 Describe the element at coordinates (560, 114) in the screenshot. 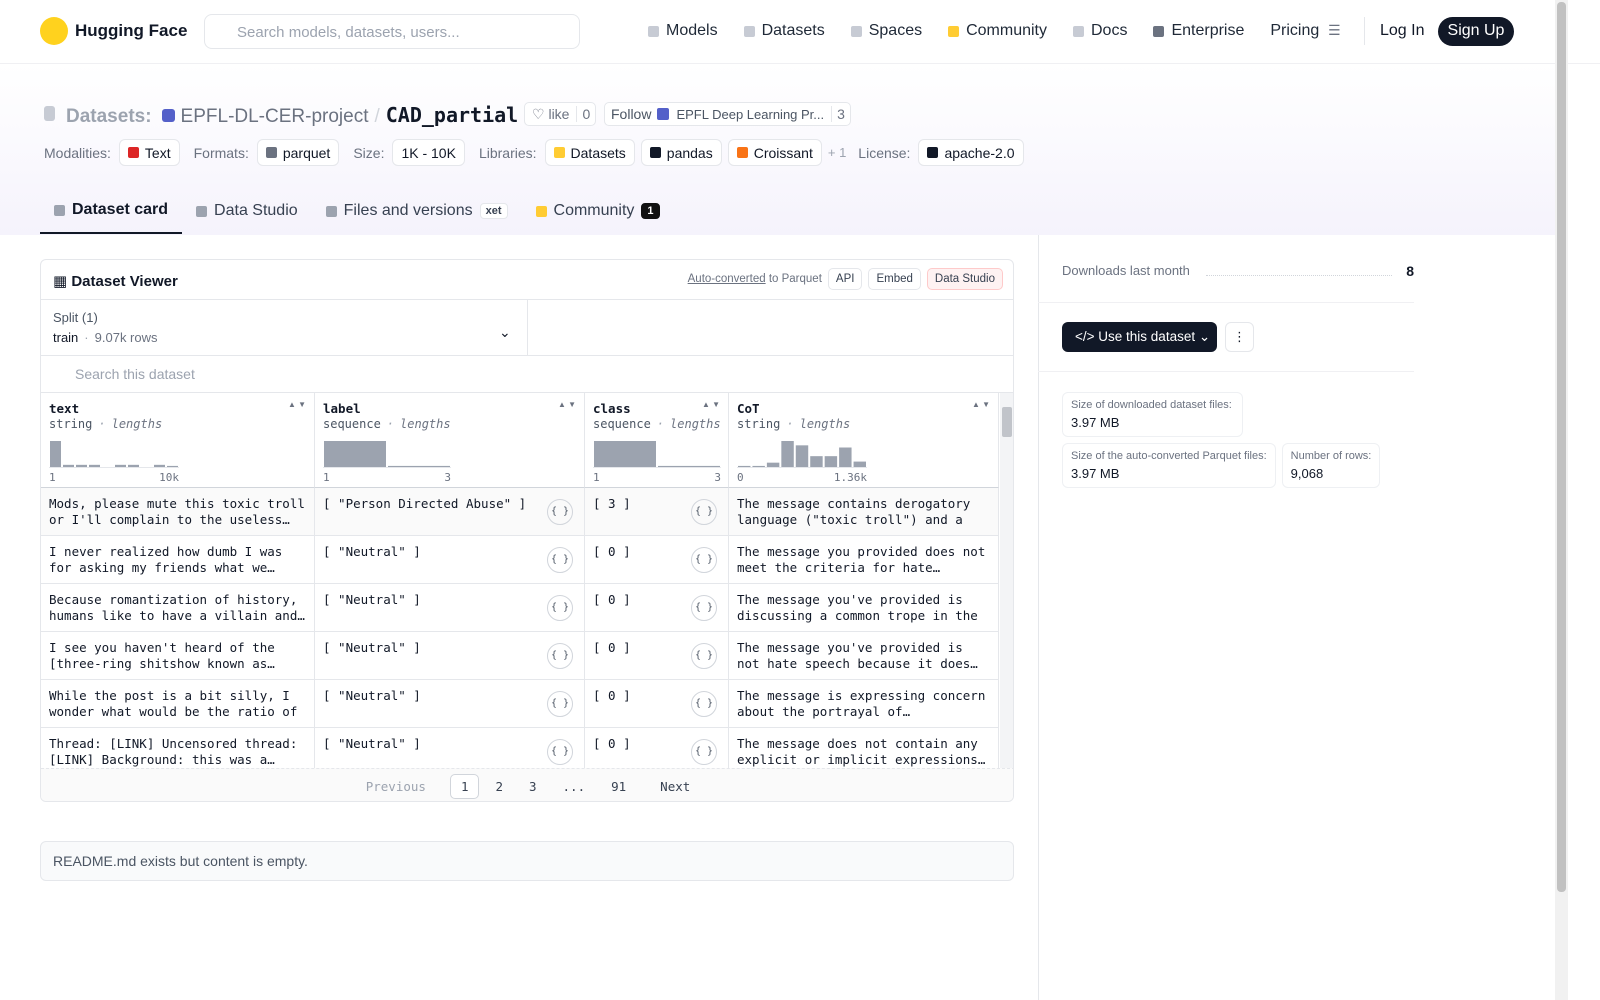

I see `like-button: ♡ like 0` at that location.